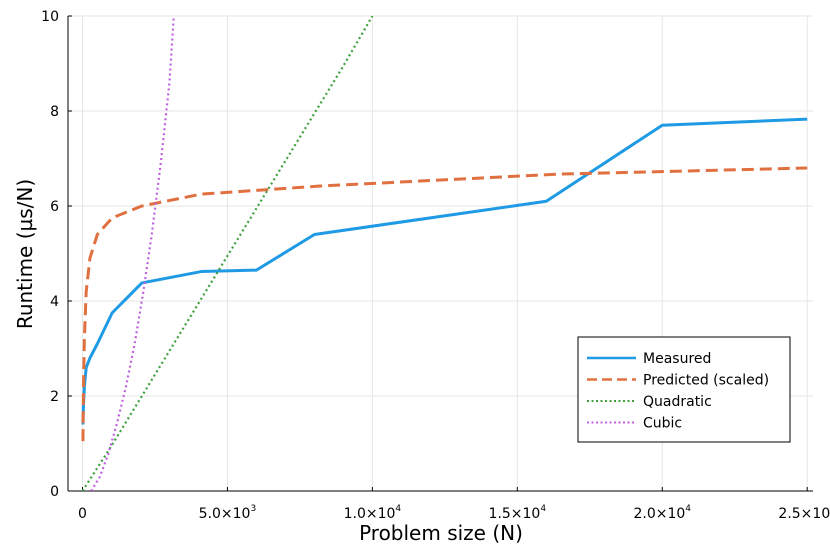 This screenshot has height=554, width=830. Describe the element at coordinates (677, 359) in the screenshot. I see `legend-label: Measured` at that location.